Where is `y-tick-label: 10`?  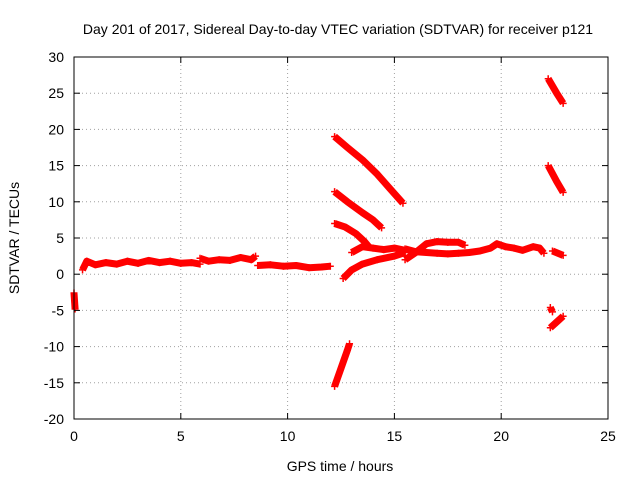 y-tick-label: 10 is located at coordinates (56, 202).